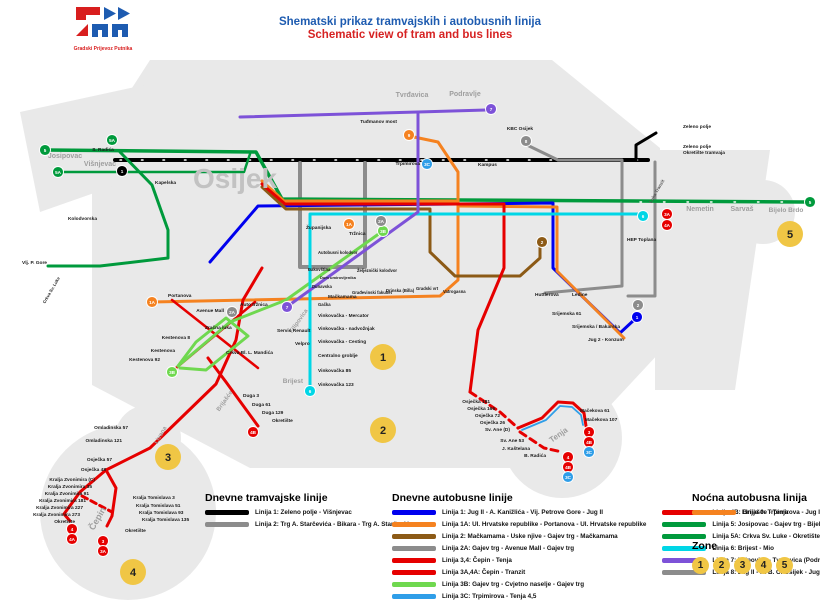 The image size is (820, 602). I want to click on route-bus-3b-loop, so click(213, 344).